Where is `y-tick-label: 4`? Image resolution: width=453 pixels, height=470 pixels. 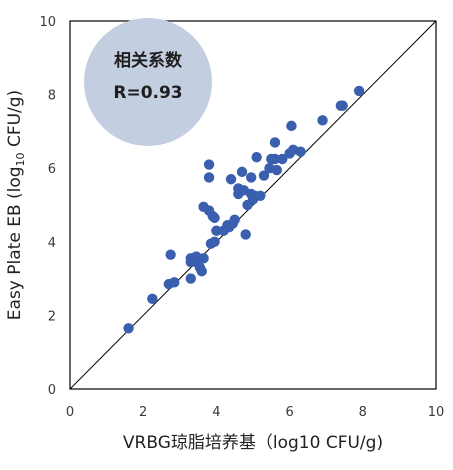
y-tick-label: 4 is located at coordinates (52, 243).